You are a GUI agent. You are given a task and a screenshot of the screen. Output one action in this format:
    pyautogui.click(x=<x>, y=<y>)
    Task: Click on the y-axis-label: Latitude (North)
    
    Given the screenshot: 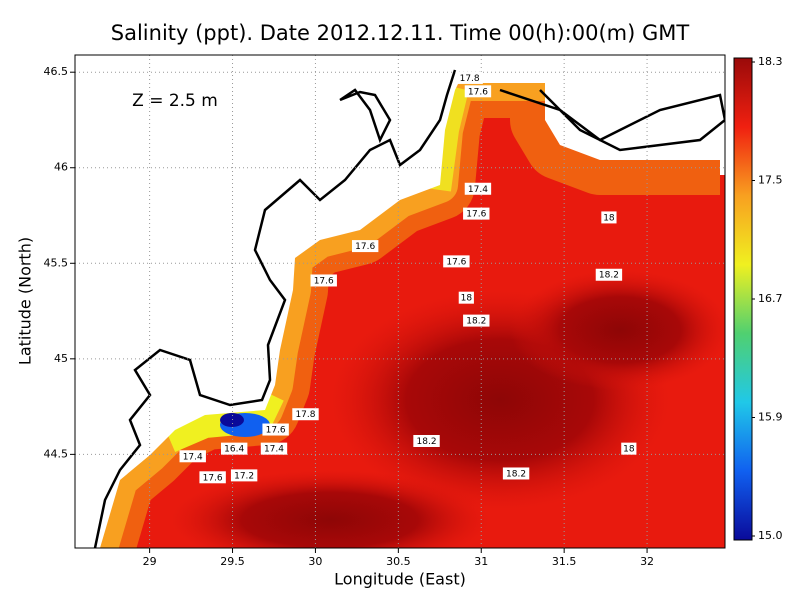 What is the action you would take?
    pyautogui.click(x=25, y=301)
    